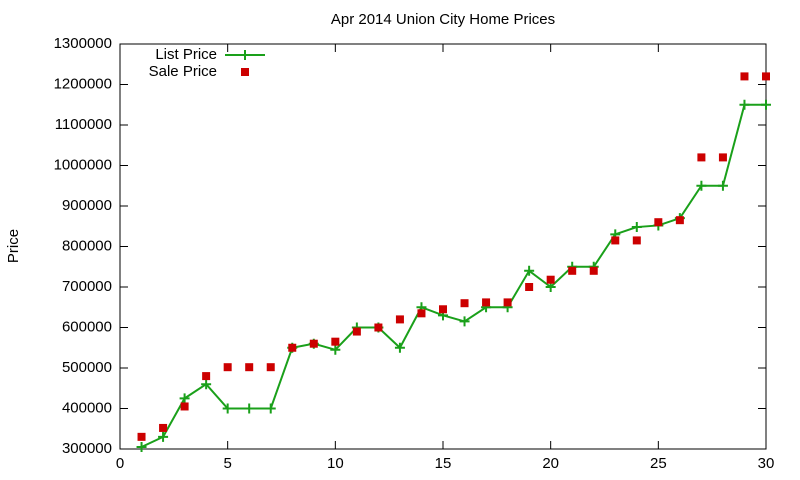  Describe the element at coordinates (87, 407) in the screenshot. I see `y-tick-label: 400000` at that location.